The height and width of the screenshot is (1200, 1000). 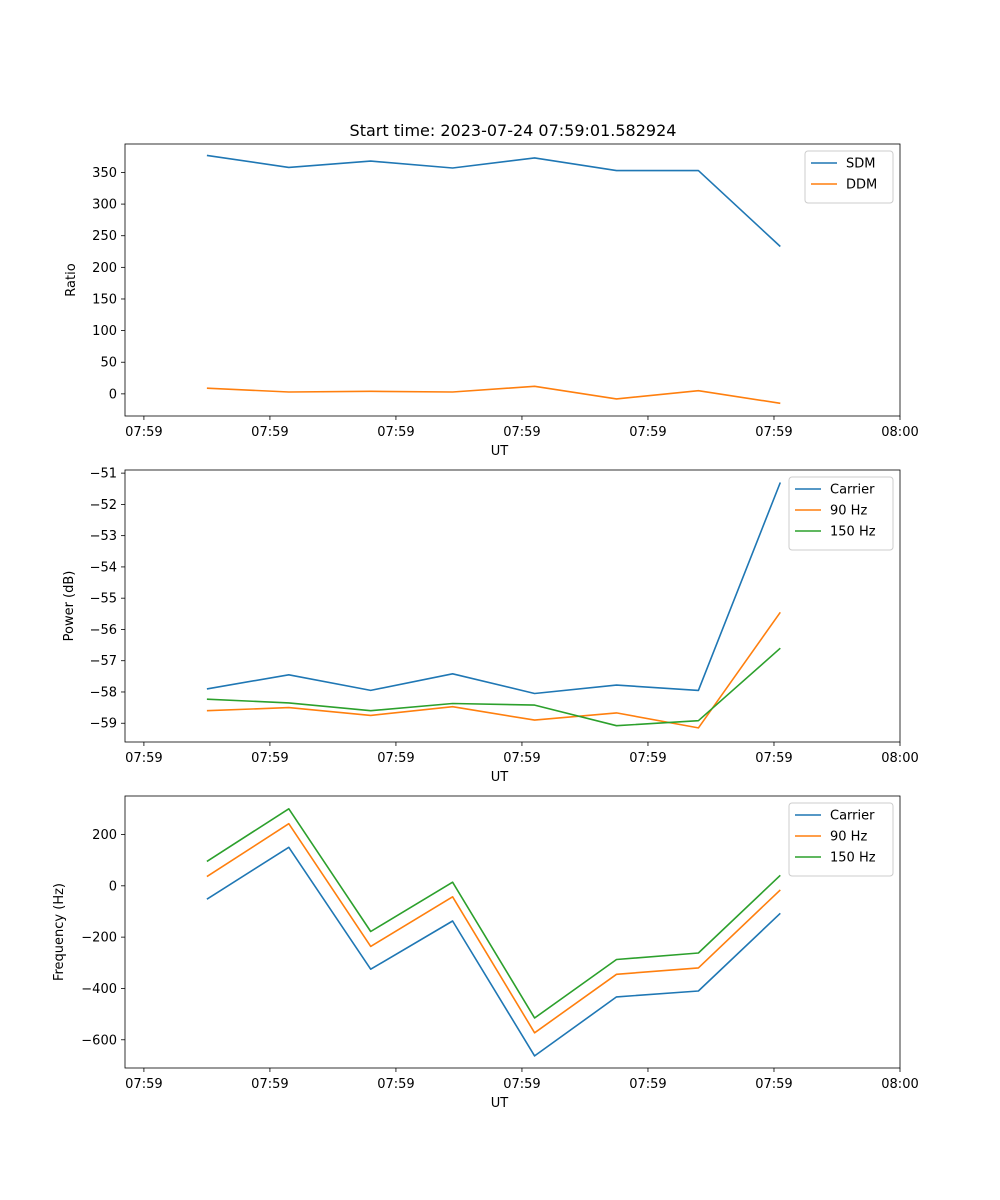 What do you see at coordinates (861, 185) in the screenshot?
I see `legend-label: DDM` at bounding box center [861, 185].